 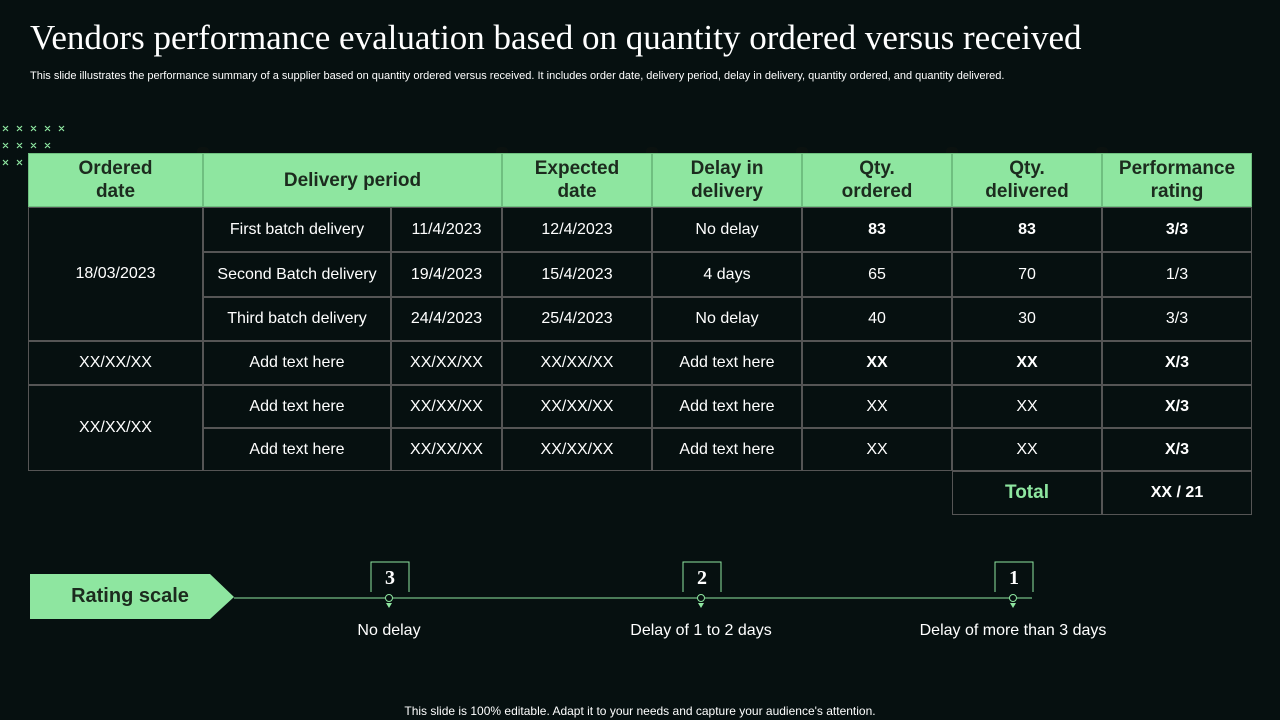 I want to click on table-cell: 24/4/2023, so click(x=446, y=319).